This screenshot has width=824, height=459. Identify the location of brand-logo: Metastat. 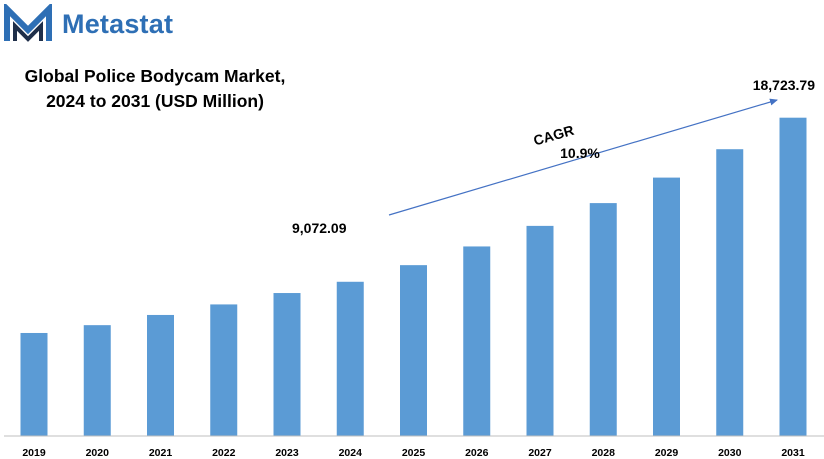
(88, 24).